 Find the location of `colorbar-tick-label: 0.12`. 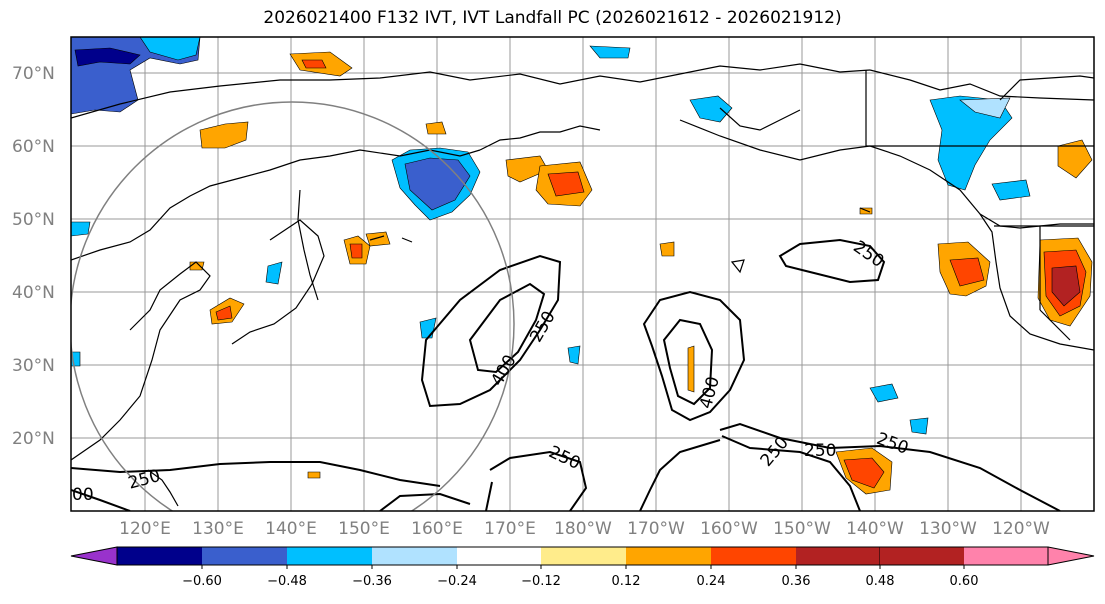

colorbar-tick-label: 0.12 is located at coordinates (626, 581).